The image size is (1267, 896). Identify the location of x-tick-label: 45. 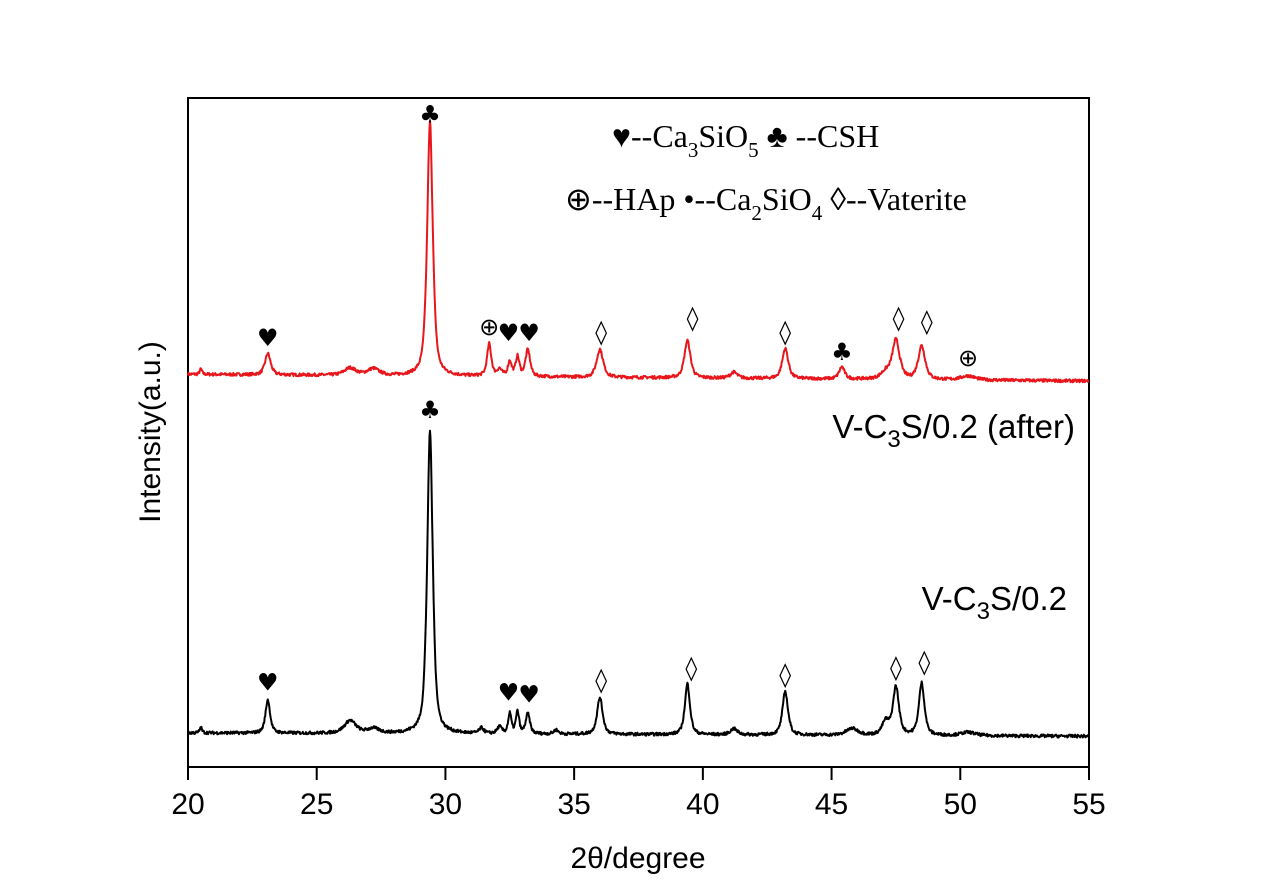
(831, 804).